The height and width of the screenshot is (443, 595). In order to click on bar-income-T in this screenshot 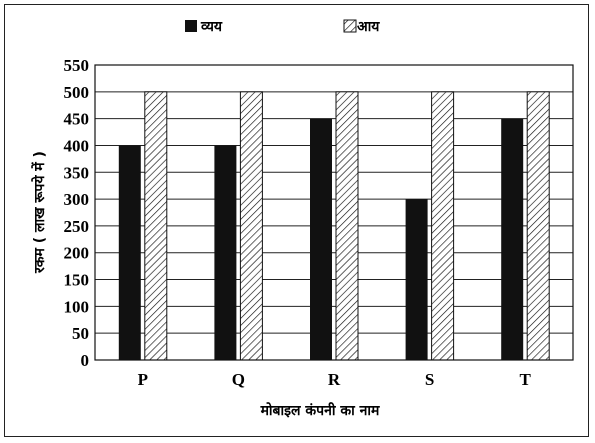, I will do `click(538, 226)`.